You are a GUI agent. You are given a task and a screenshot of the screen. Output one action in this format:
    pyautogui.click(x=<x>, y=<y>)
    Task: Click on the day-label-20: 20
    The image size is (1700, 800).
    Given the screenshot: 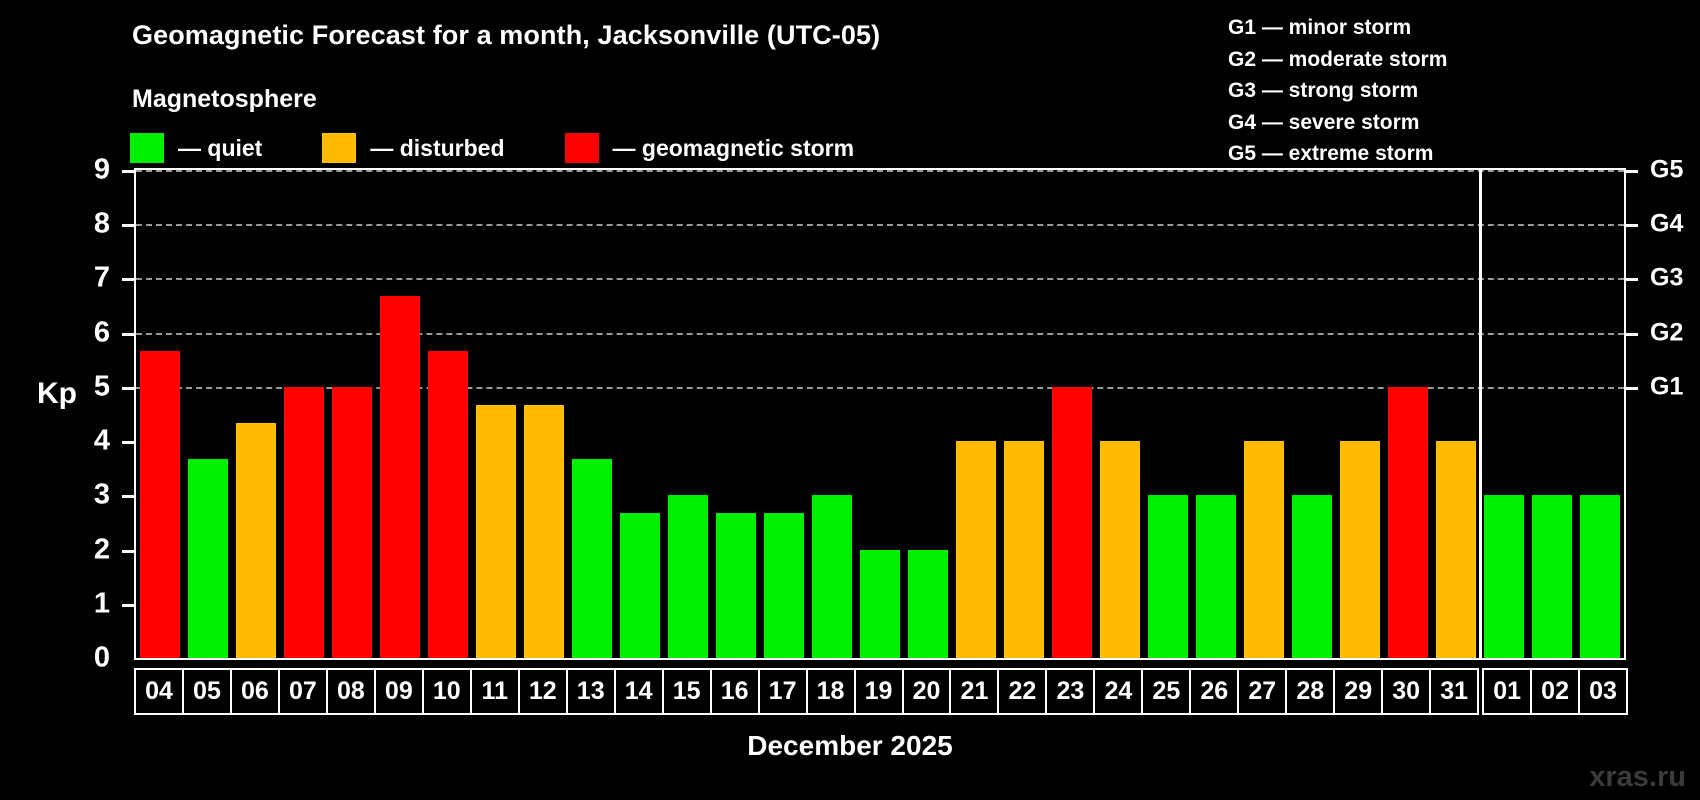 What is the action you would take?
    pyautogui.click(x=926, y=691)
    